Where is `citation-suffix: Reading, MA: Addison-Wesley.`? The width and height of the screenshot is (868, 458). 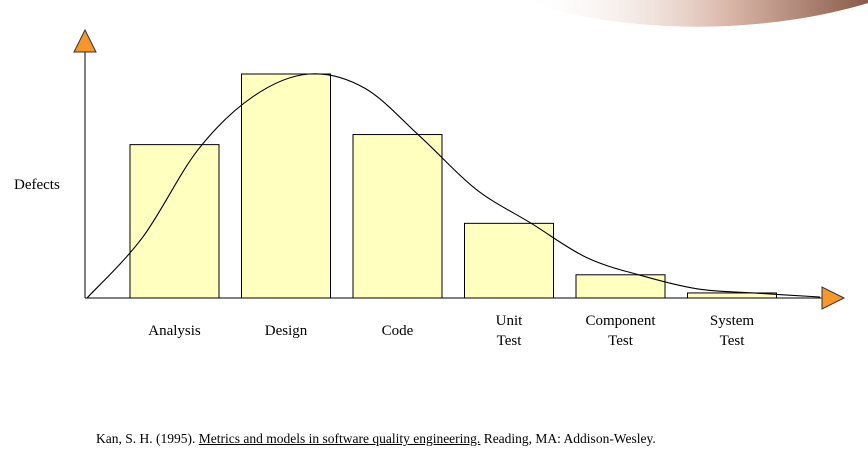
citation-suffix: Reading, MA: Addison-Wesley. is located at coordinates (568, 438).